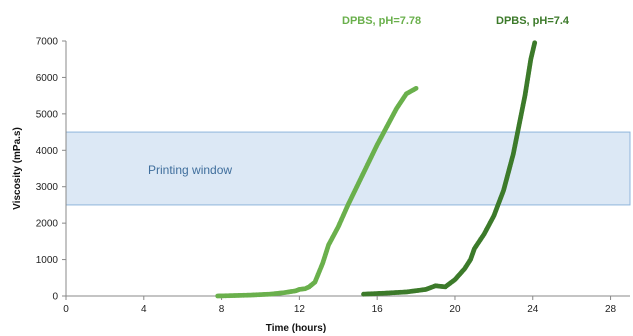 This screenshot has width=633, height=336. I want to click on y-tick-label: 2000, so click(47, 224).